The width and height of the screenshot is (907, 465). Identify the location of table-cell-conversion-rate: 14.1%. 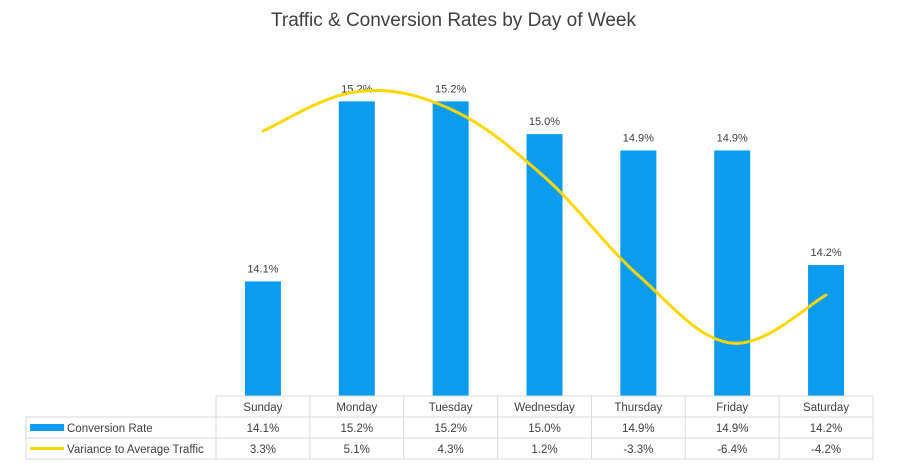
(263, 429).